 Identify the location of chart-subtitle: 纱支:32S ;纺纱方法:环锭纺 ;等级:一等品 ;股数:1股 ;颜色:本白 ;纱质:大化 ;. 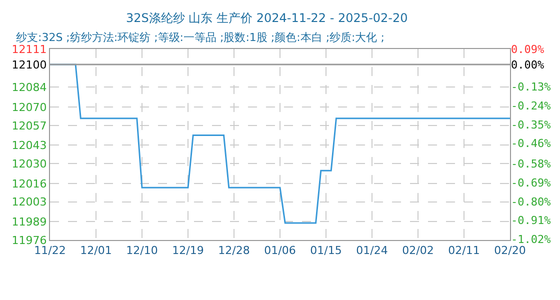
(200, 37).